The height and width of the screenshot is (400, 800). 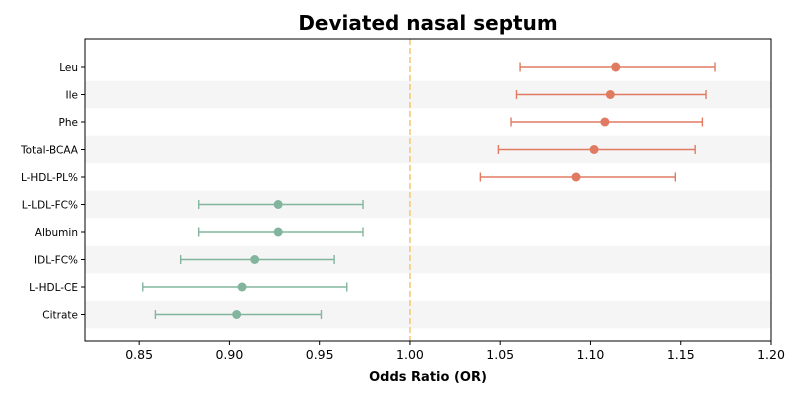 I want to click on category-label: Albumin, so click(x=56, y=233).